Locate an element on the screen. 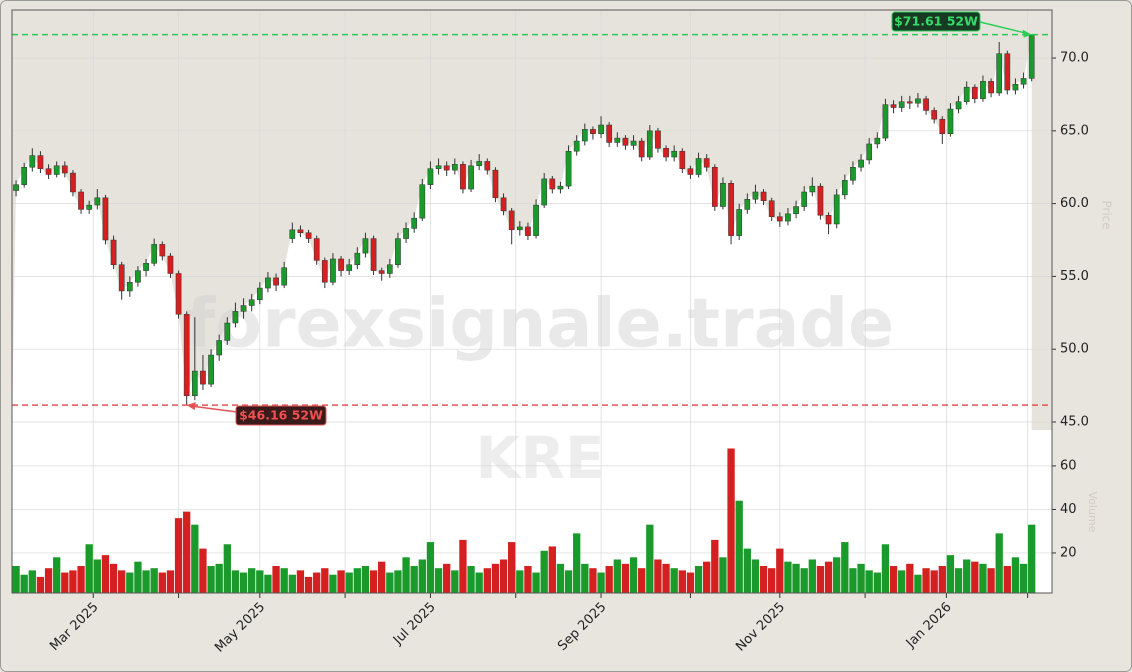 The image size is (1132, 672). low-label-box is located at coordinates (281, 415).